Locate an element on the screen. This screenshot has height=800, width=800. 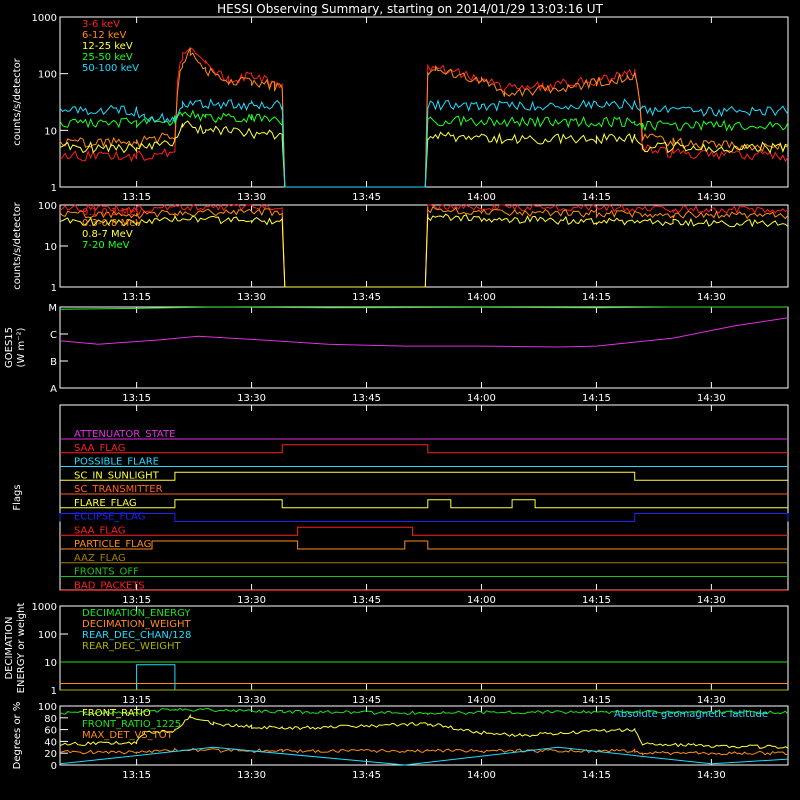
flag-label: ATTENUATOR_STATE is located at coordinates (124, 434).